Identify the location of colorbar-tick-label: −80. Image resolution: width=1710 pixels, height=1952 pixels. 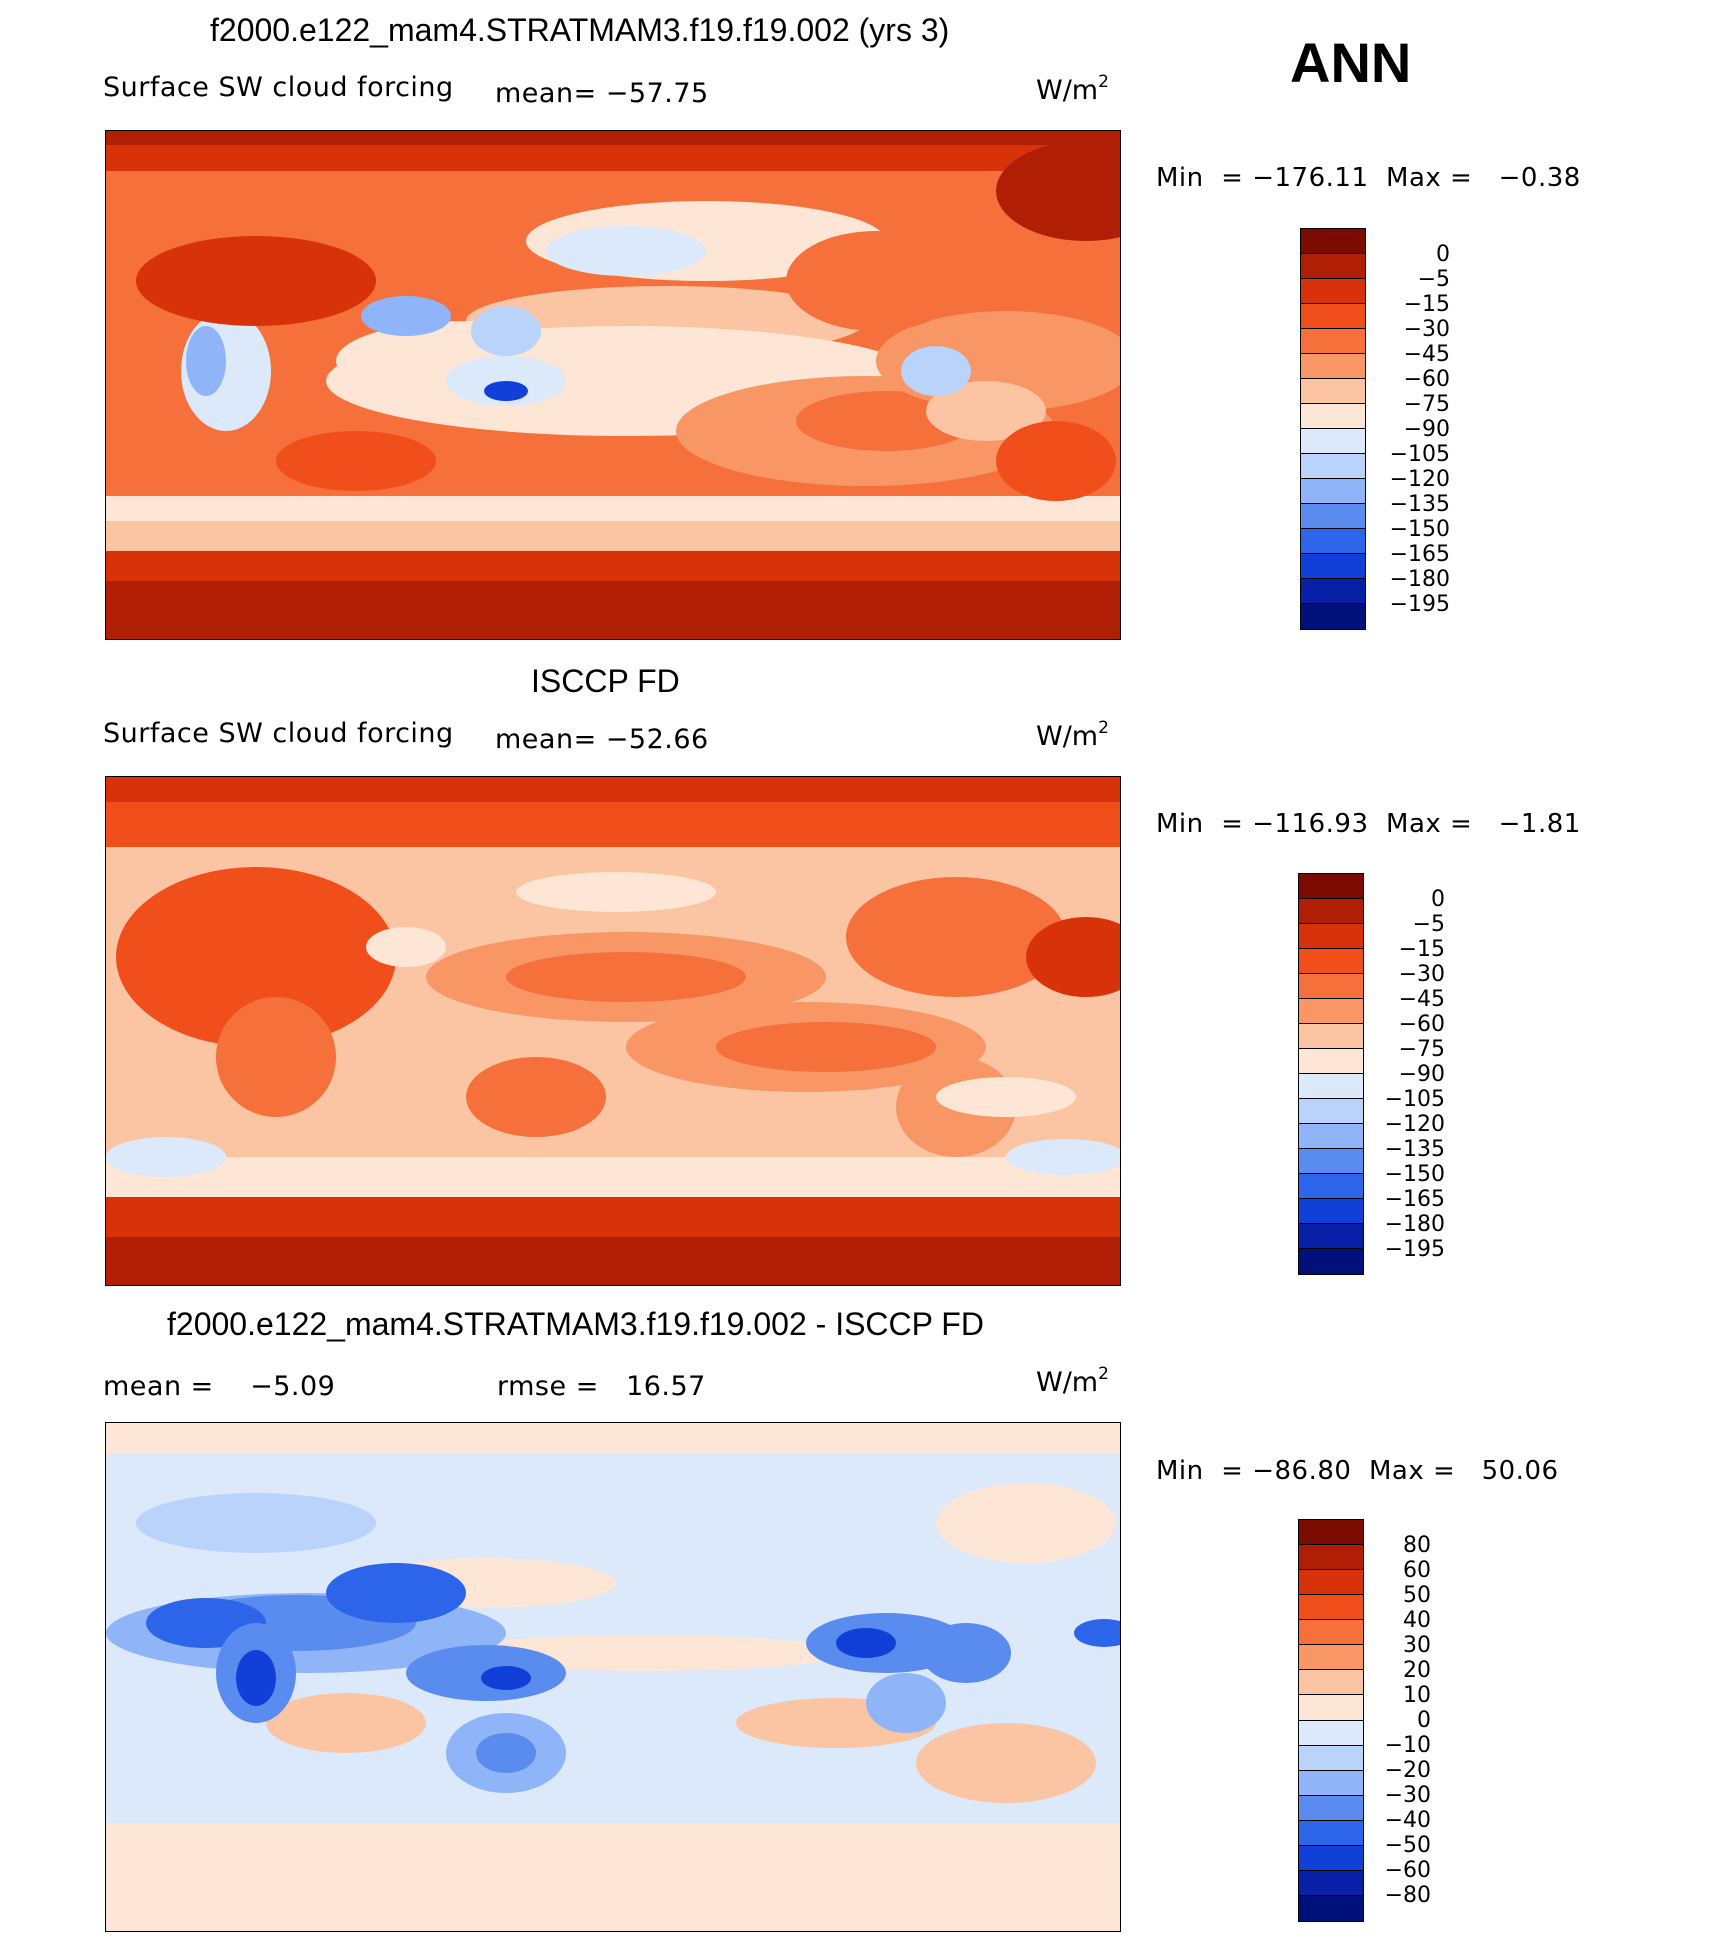
(1407, 1895).